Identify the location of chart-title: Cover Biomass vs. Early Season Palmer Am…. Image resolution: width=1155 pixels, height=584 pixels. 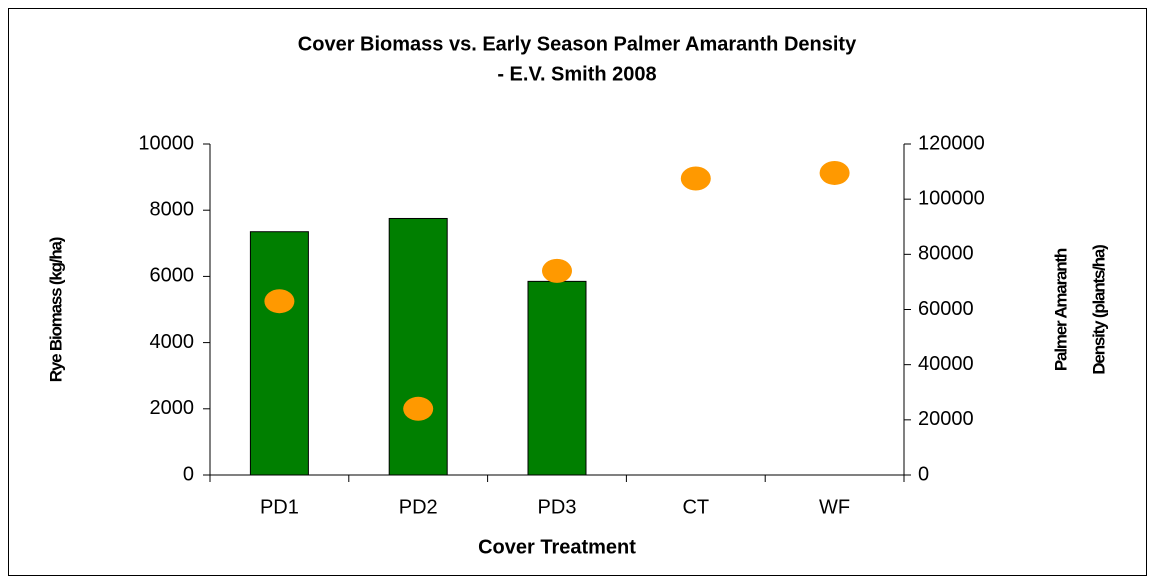
(577, 44).